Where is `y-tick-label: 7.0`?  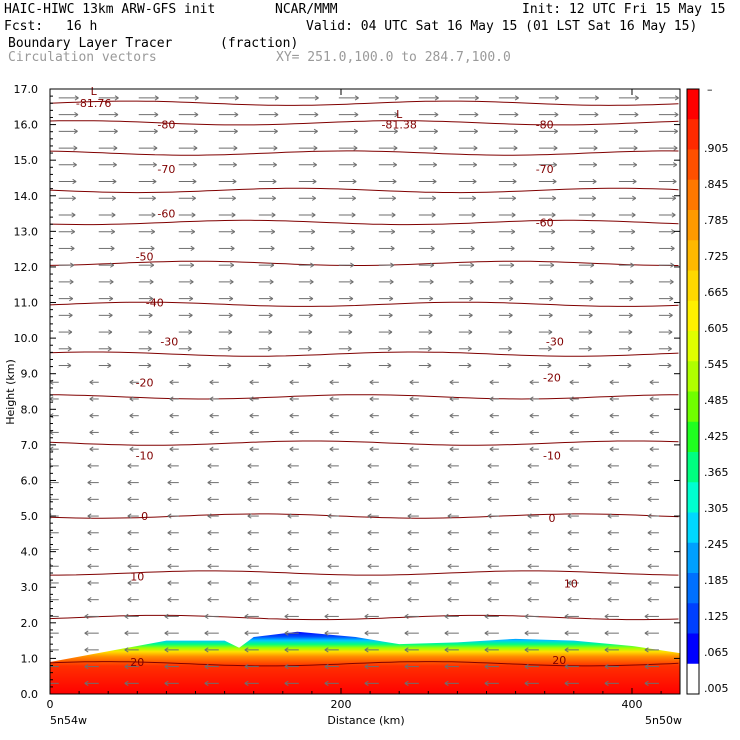
y-tick-label: 7.0 is located at coordinates (30, 445).